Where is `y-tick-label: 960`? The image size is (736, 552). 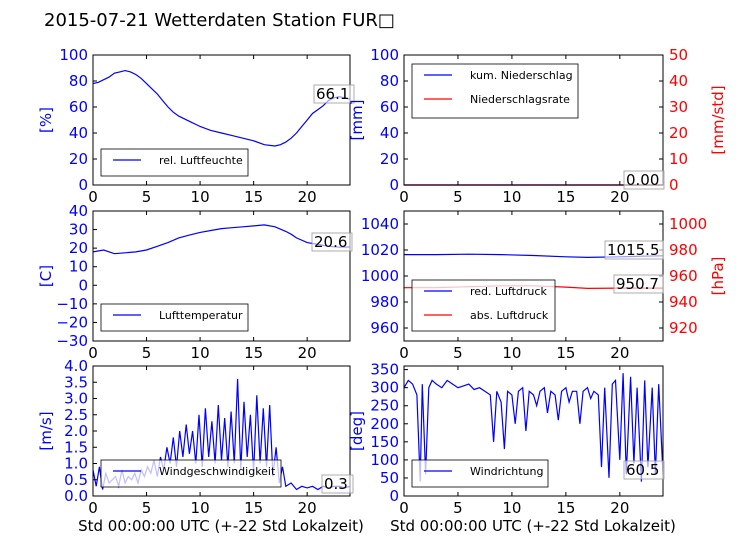 y-tick-label: 960 is located at coordinates (384, 328).